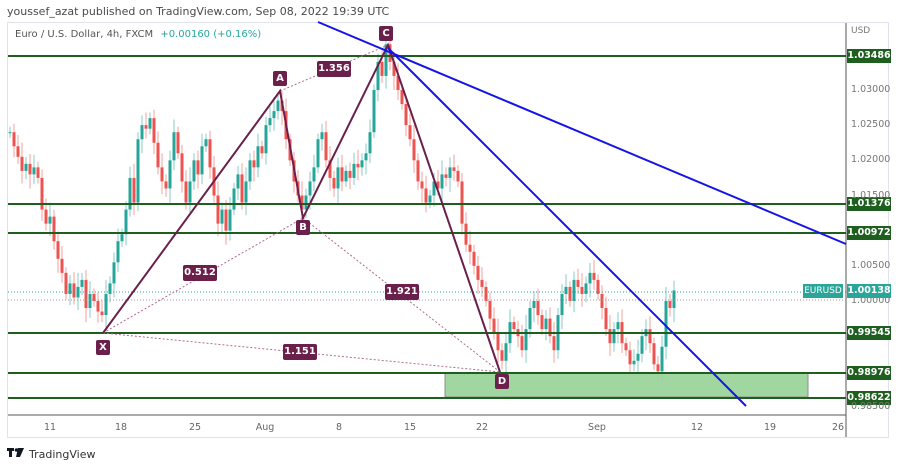 The height and width of the screenshot is (470, 900). Describe the element at coordinates (869, 373) in the screenshot. I see `level-price-badge: 0.98976` at that location.